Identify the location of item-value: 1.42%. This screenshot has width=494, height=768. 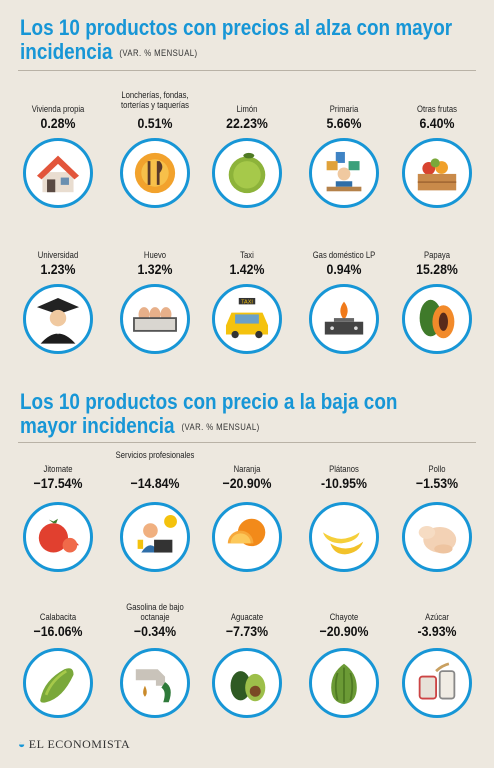
(247, 269).